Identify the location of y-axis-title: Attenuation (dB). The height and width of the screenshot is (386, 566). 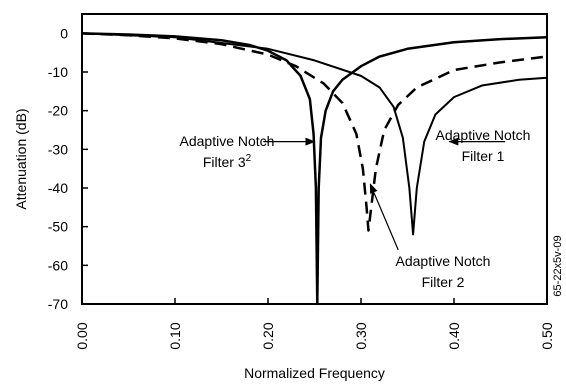
(21, 158).